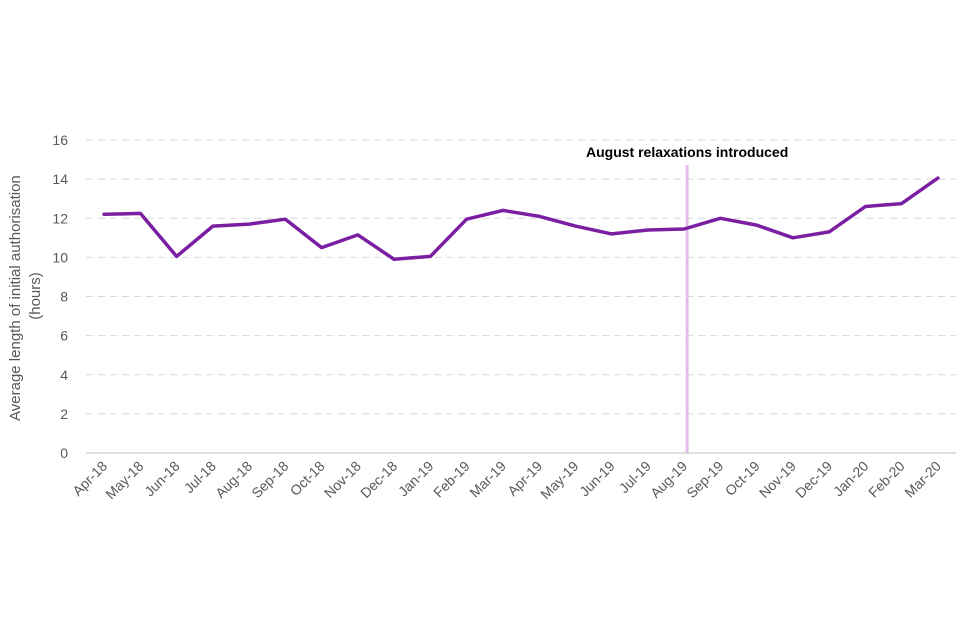 The height and width of the screenshot is (640, 960). I want to click on x-tick-label: Dec-18, so click(378, 479).